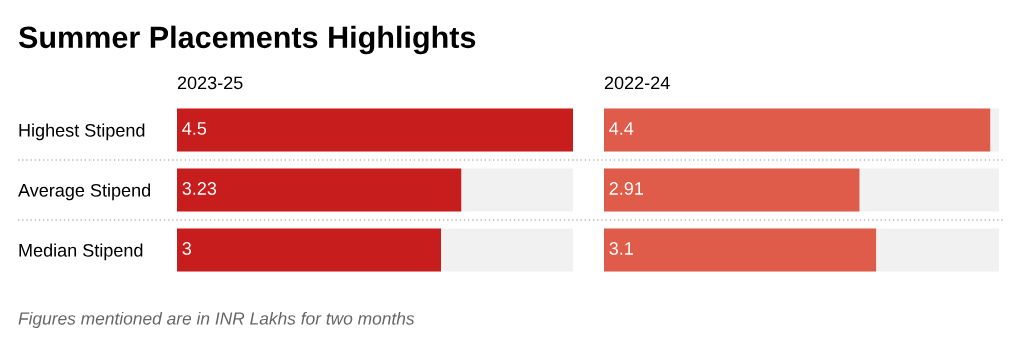 This screenshot has height=345, width=1024. What do you see at coordinates (216, 320) in the screenshot?
I see `text: Figures mentioned are in INR Lakhs for two months` at bounding box center [216, 320].